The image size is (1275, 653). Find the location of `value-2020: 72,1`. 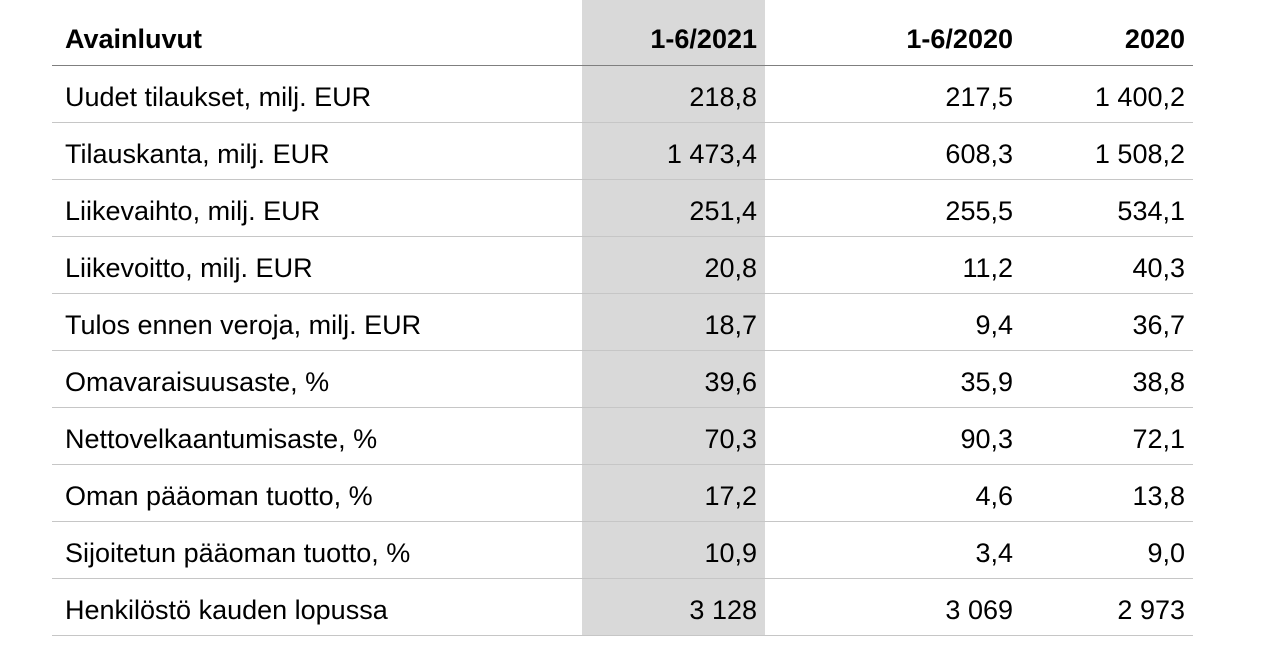

value-2020: 72,1 is located at coordinates (1107, 436).